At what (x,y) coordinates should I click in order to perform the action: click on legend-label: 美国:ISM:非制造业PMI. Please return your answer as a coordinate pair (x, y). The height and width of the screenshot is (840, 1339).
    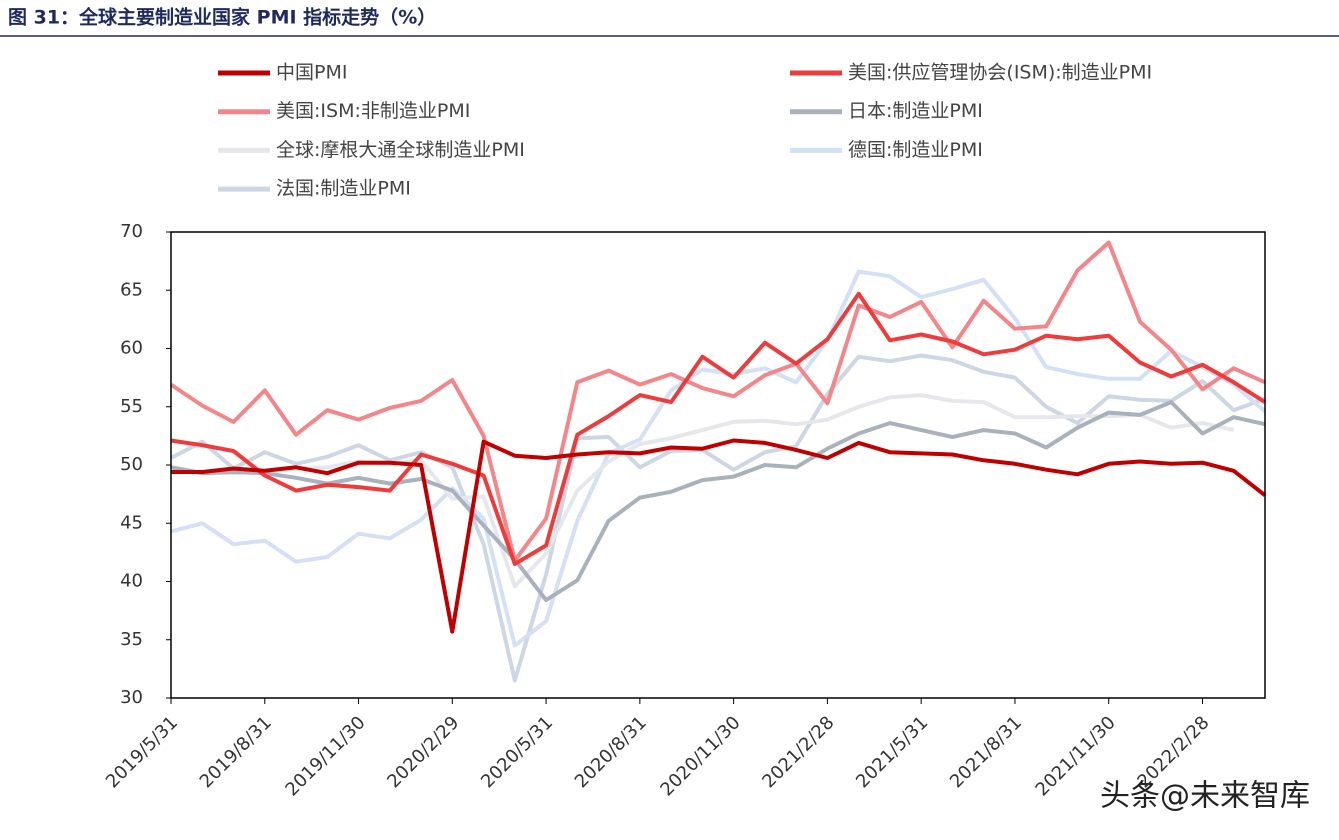
    Looking at the image, I should click on (373, 111).